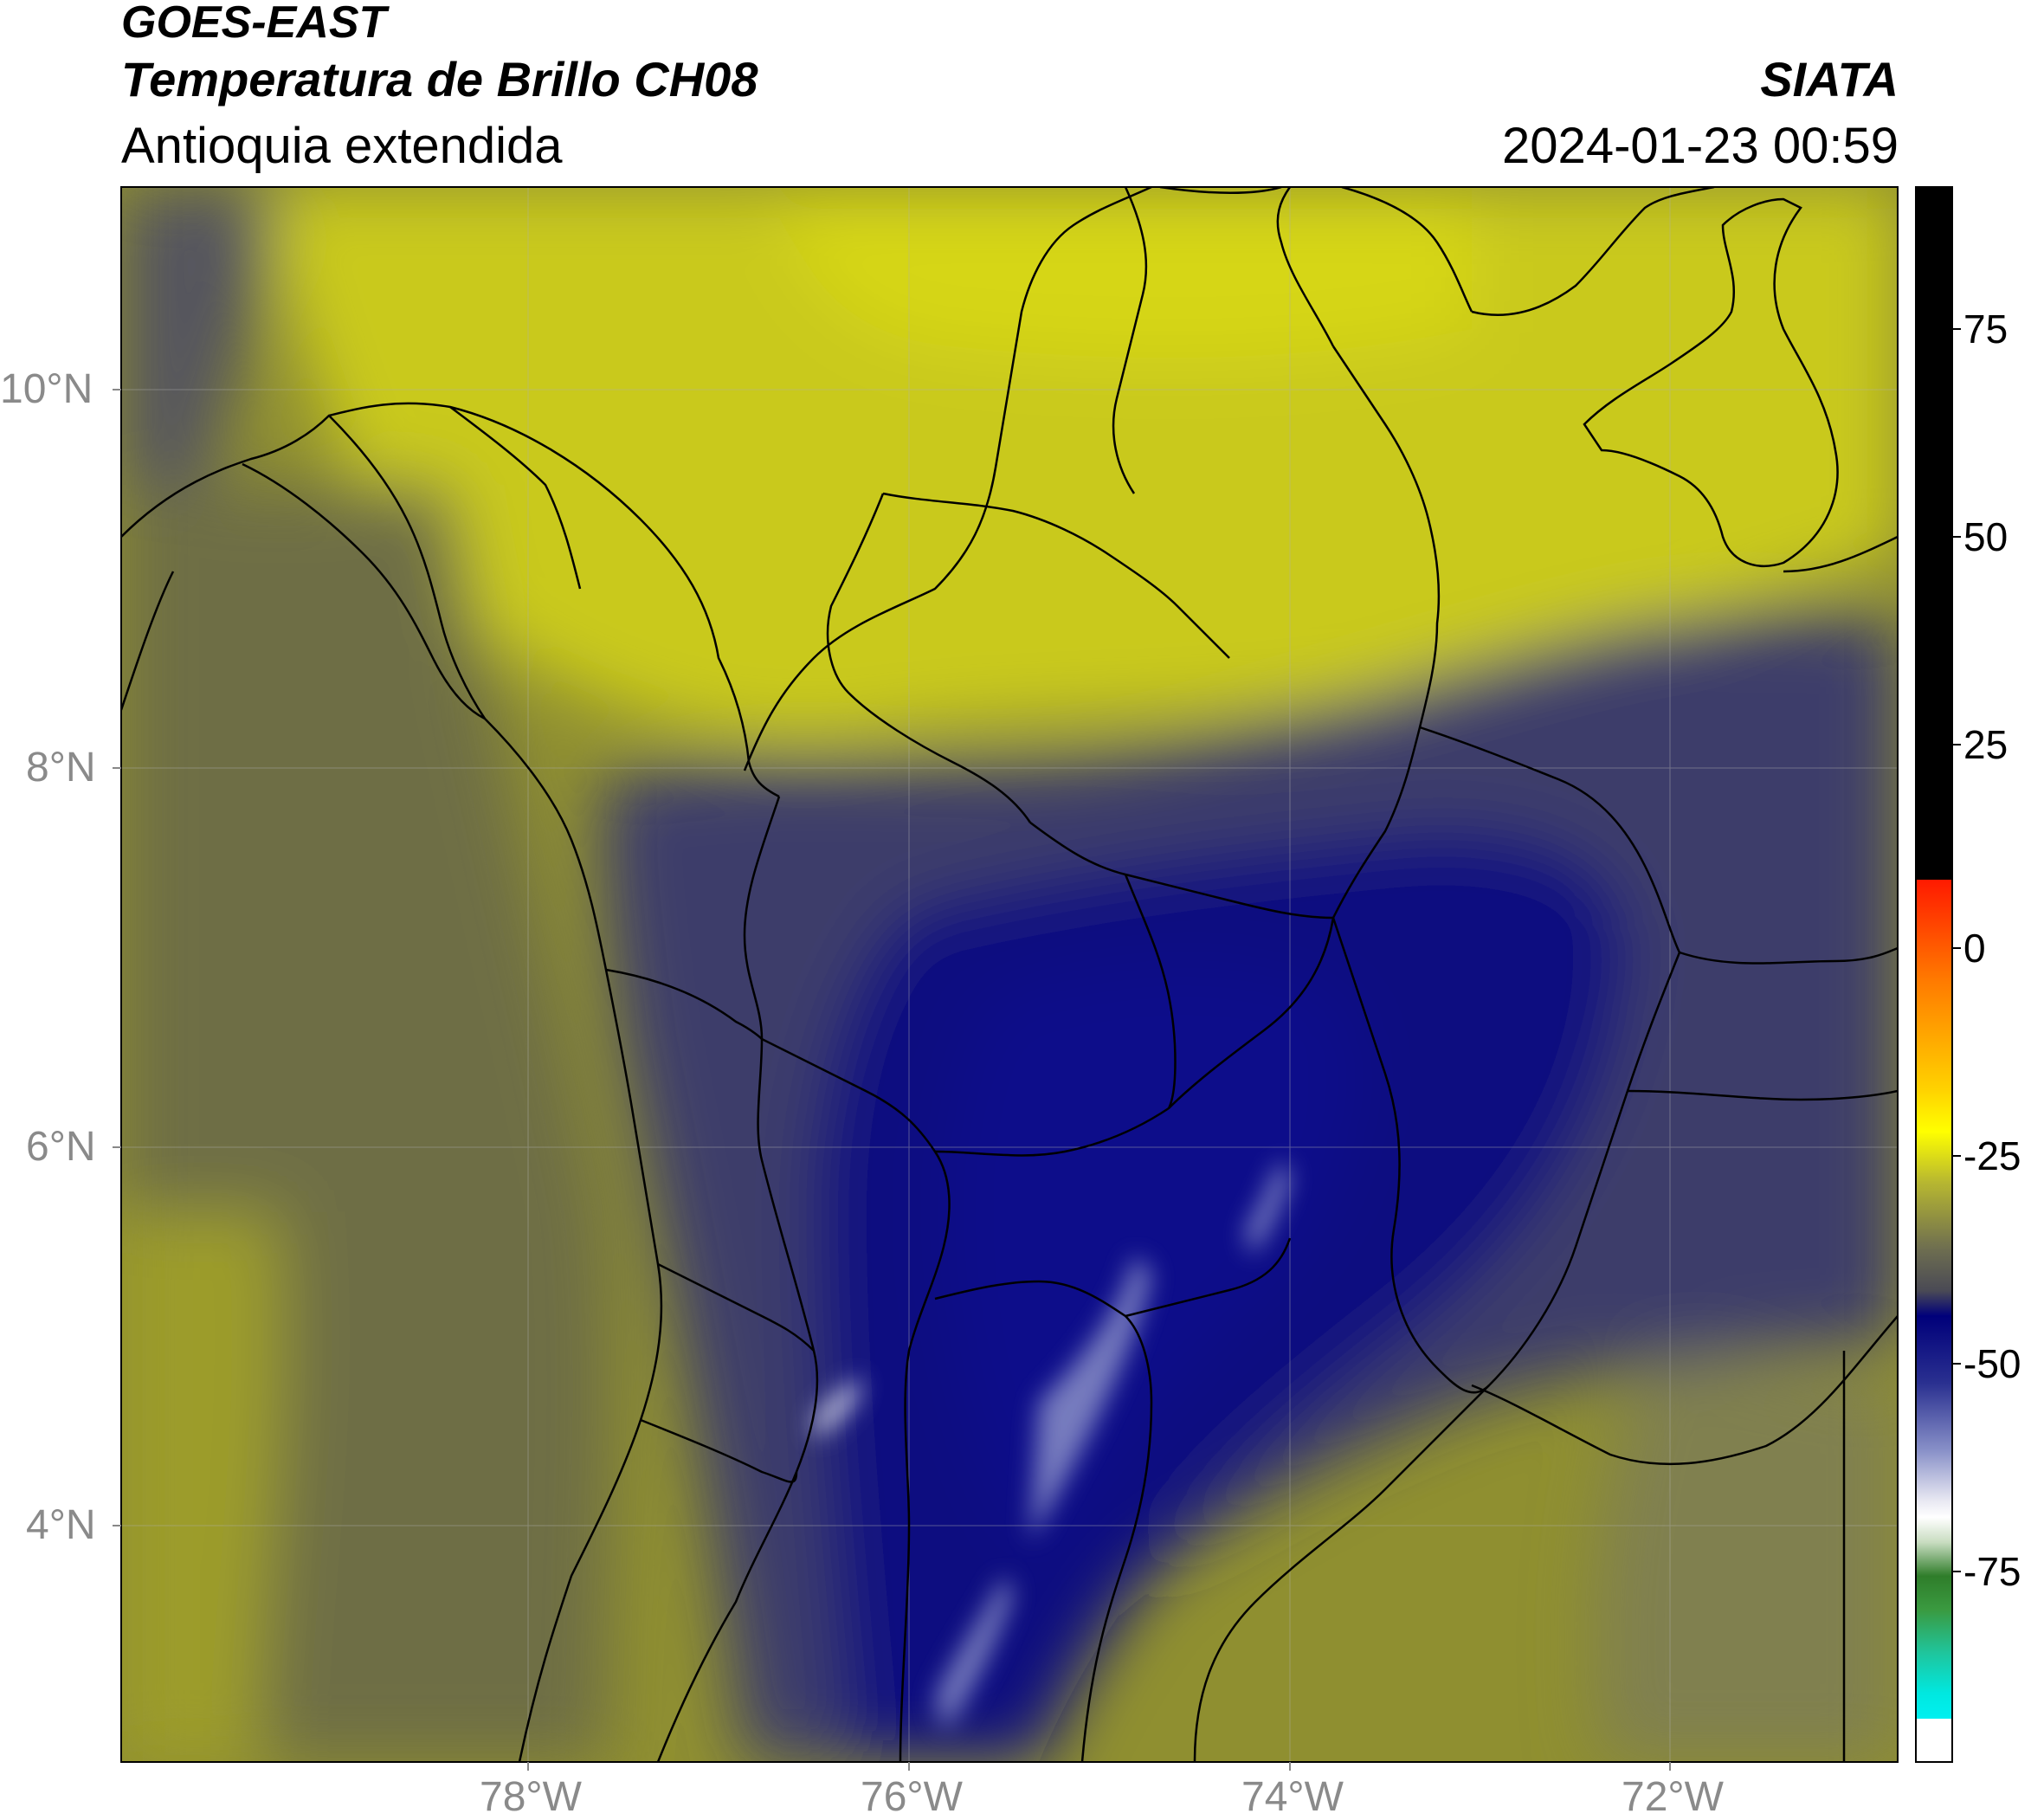  Describe the element at coordinates (1974, 948) in the screenshot. I see `colorbar-tick-label: 0` at that location.